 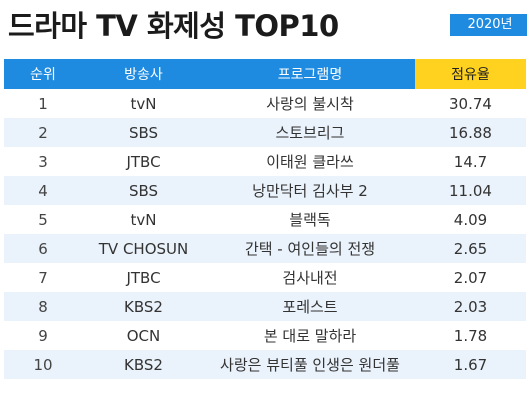 I want to click on share-cell: 2.07, so click(x=470, y=277).